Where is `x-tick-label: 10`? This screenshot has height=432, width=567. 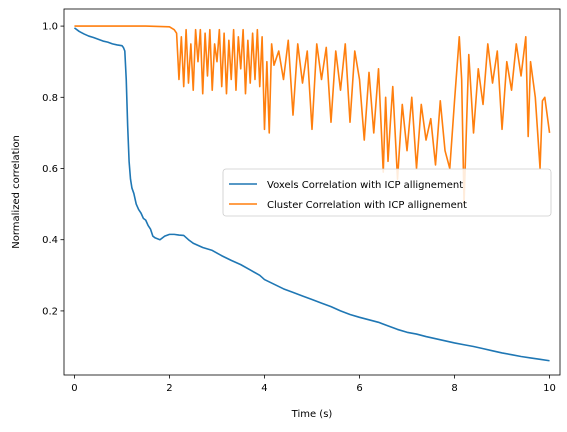 x-tick-label: 10 is located at coordinates (549, 388).